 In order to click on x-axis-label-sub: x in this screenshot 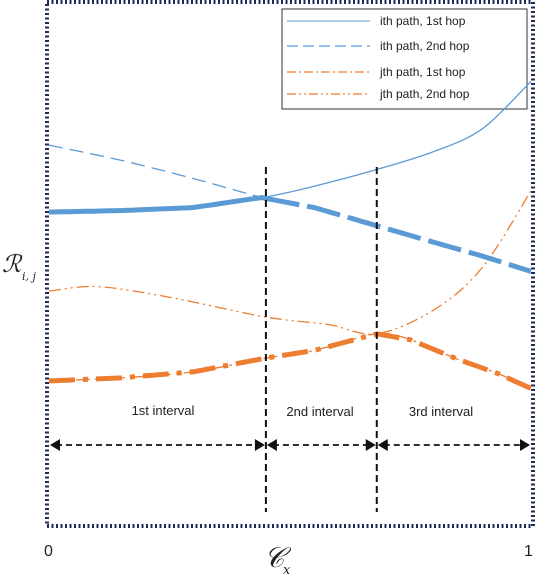, I will do `click(287, 570)`.